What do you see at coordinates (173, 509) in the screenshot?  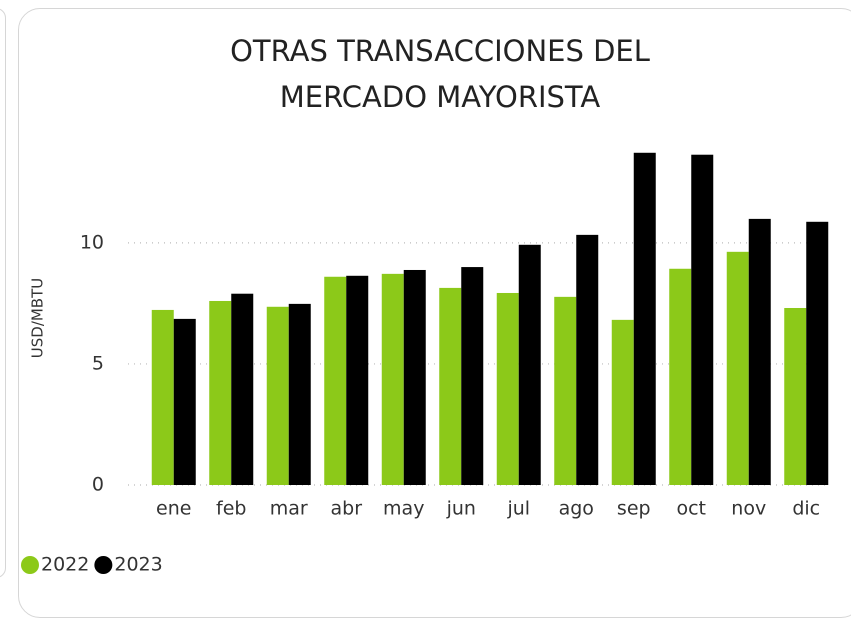 I see `x-tick-label: ene` at bounding box center [173, 509].